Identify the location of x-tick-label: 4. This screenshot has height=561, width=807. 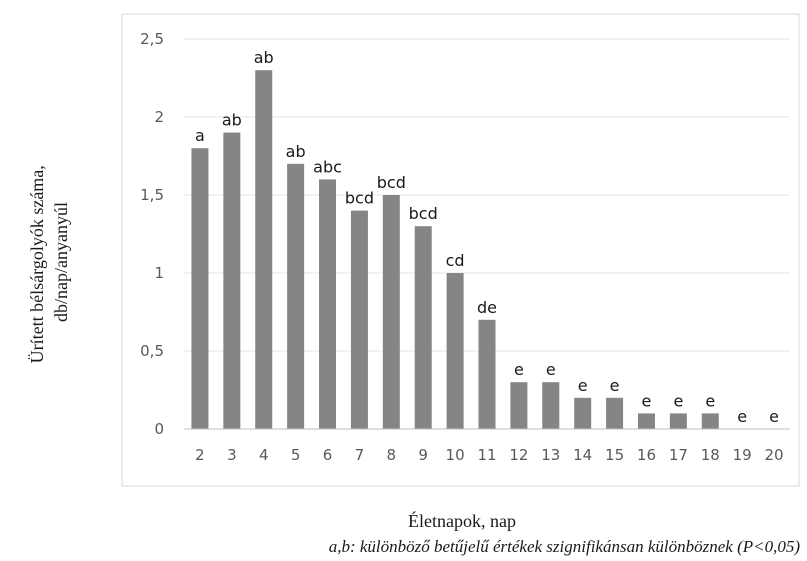
(264, 455).